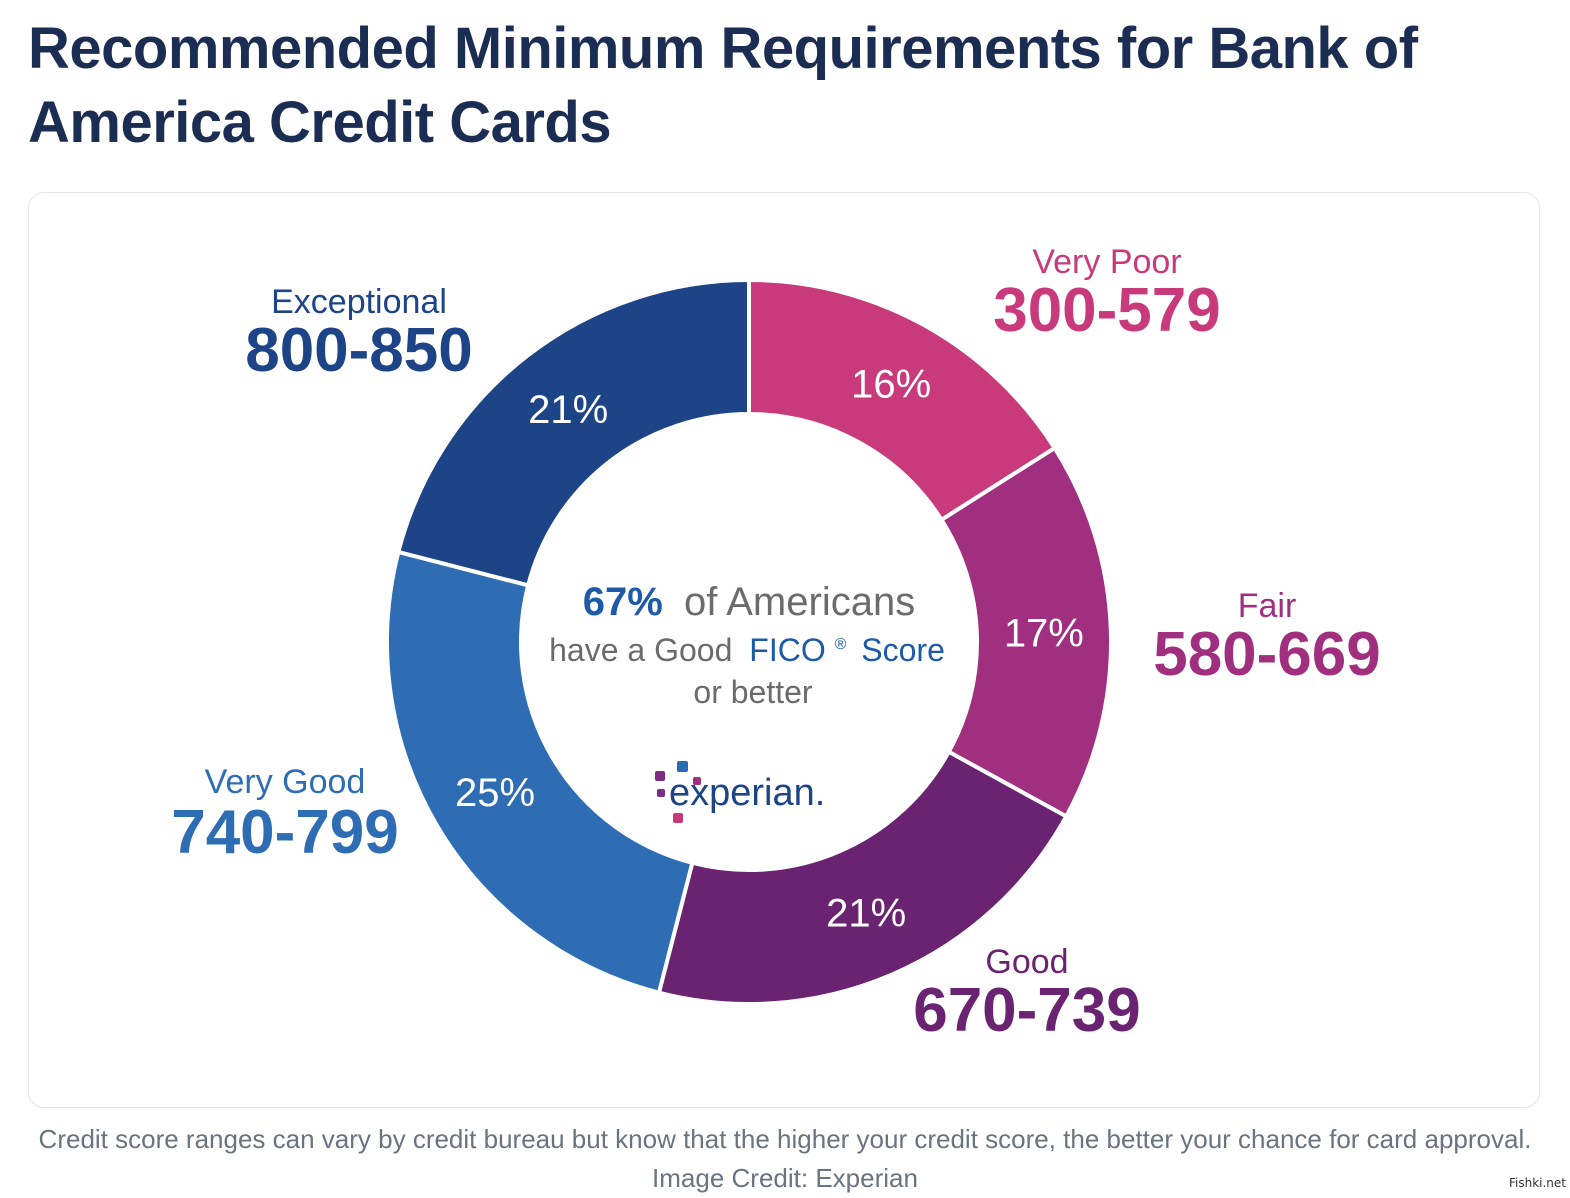 The image size is (1570, 1198). What do you see at coordinates (495, 793) in the screenshot?
I see `segment-percent-very-good: 25%` at bounding box center [495, 793].